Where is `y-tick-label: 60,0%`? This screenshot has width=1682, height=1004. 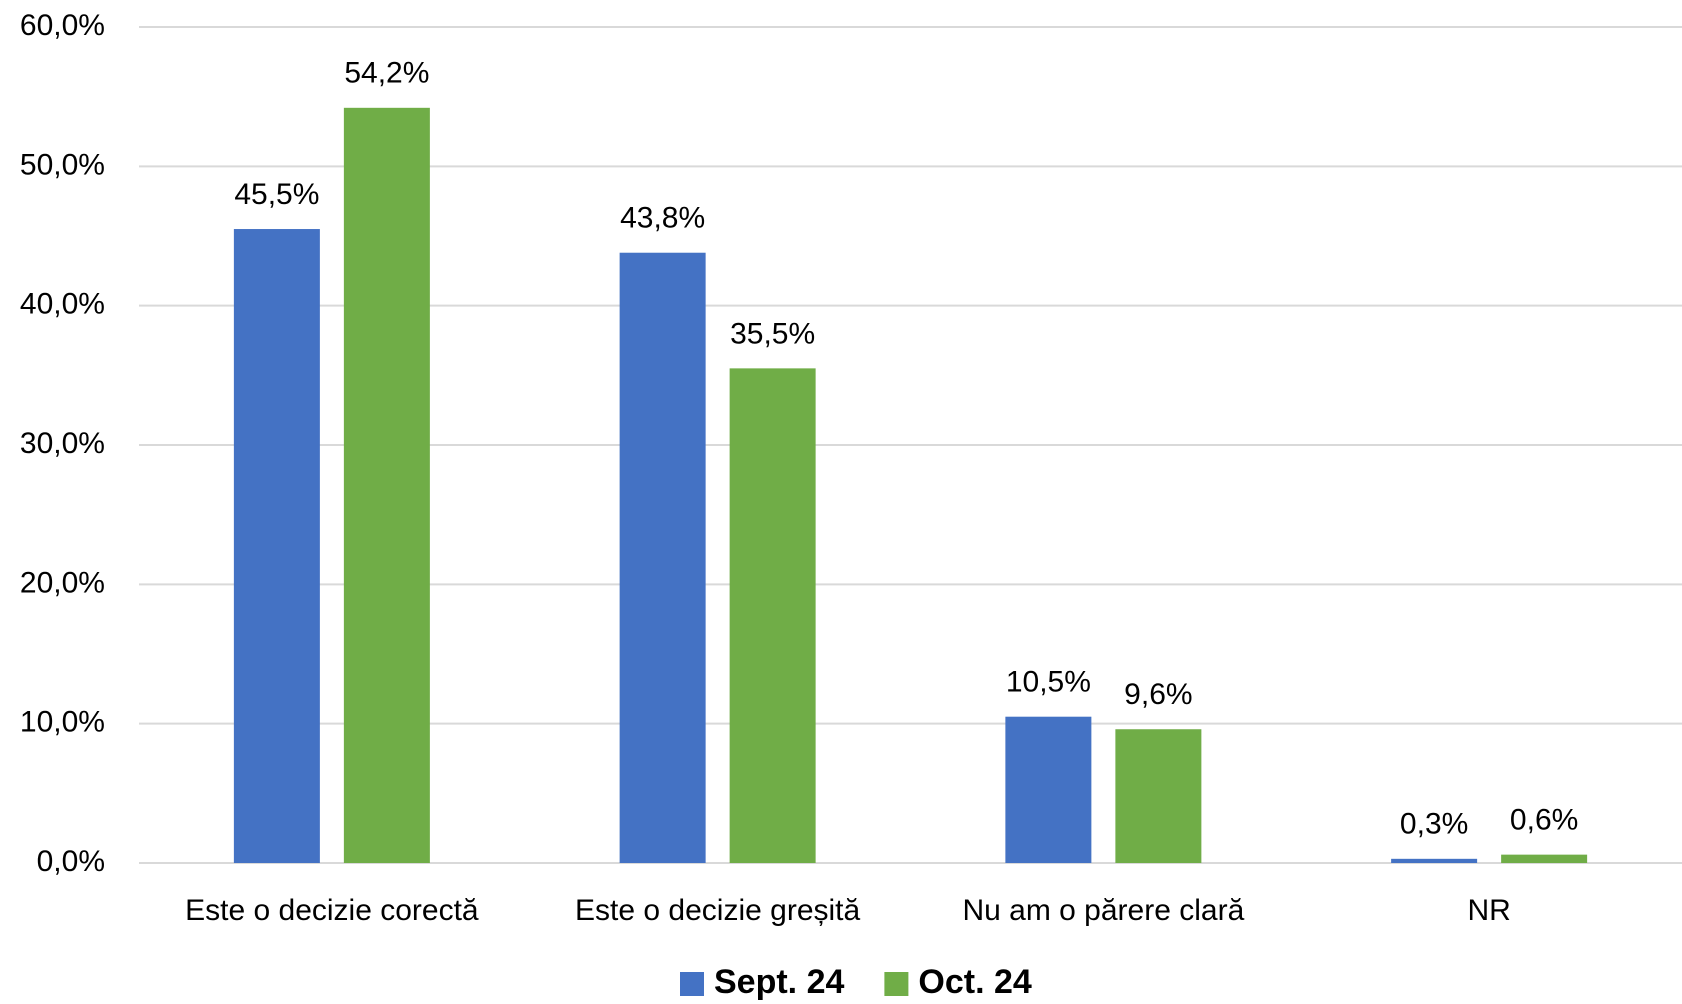
y-tick-label: 60,0% is located at coordinates (62, 25).